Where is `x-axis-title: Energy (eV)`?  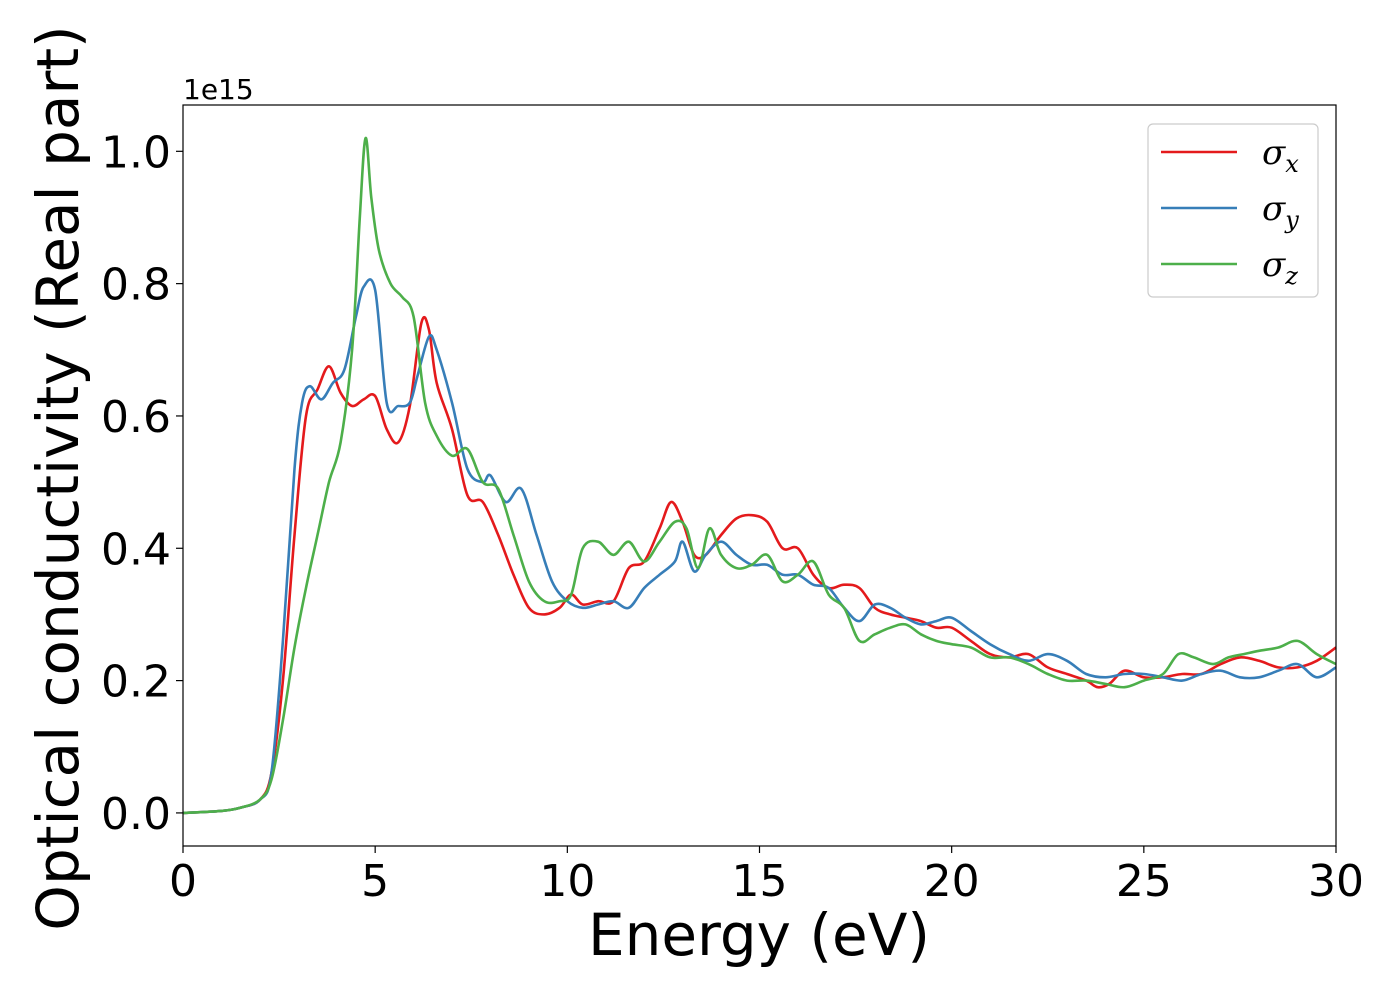
x-axis-title: Energy (eV) is located at coordinates (759, 935).